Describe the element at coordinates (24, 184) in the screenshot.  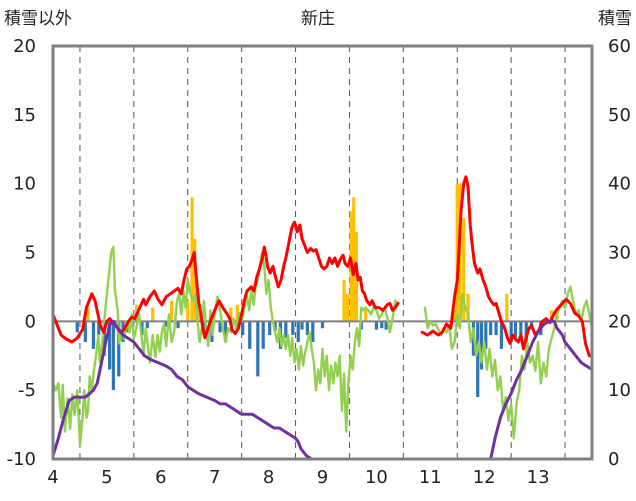
I see `y-tick-left-4: 10` at that location.